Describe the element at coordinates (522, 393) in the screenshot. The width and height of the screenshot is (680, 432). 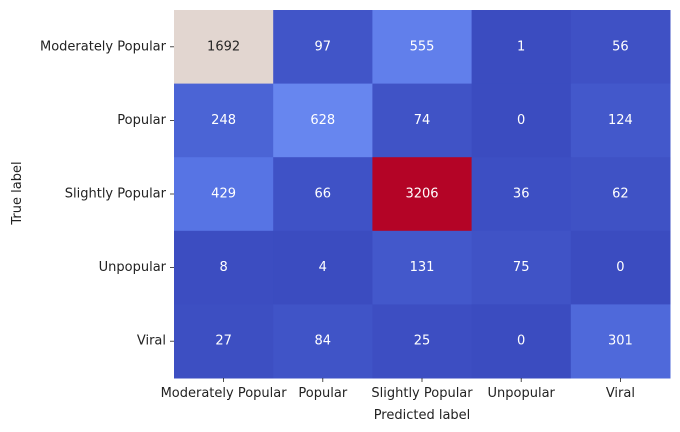
I see `x-tick-label: Unpopular` at that location.